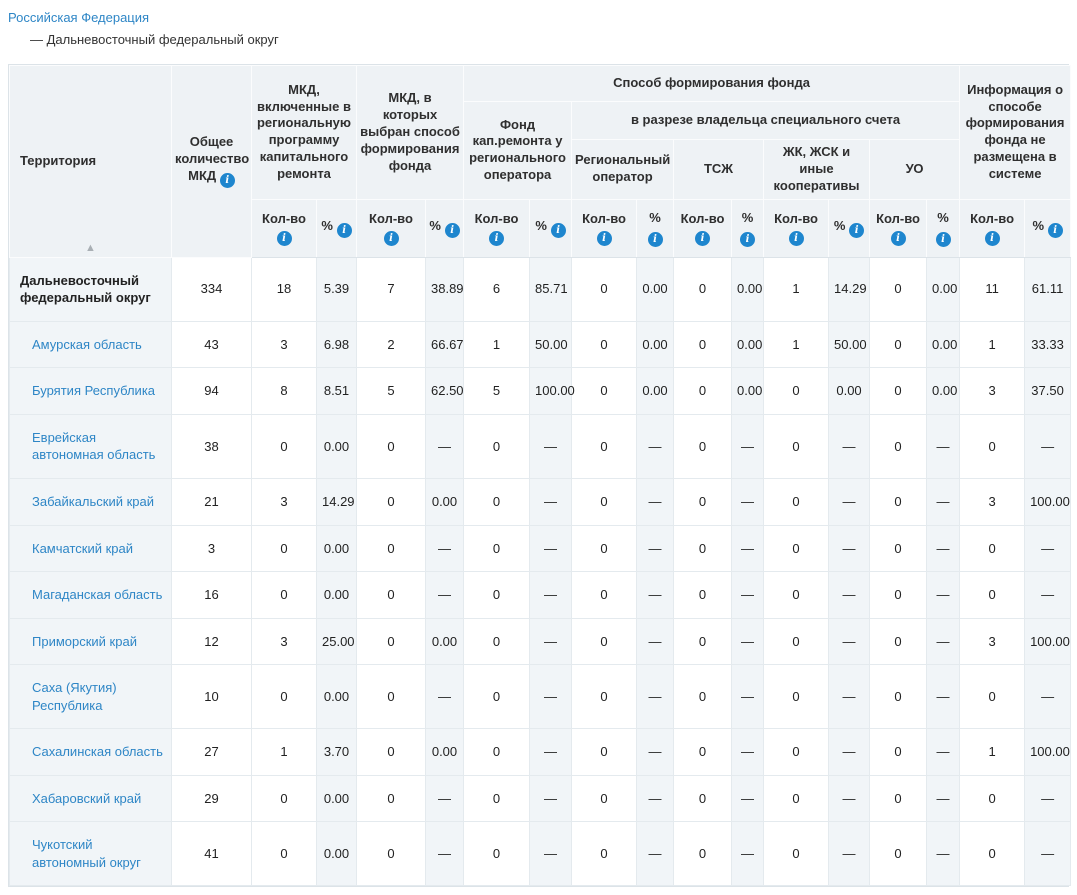 The image size is (1077, 895). Describe the element at coordinates (839, 226) in the screenshot. I see `percent-label: %` at that location.